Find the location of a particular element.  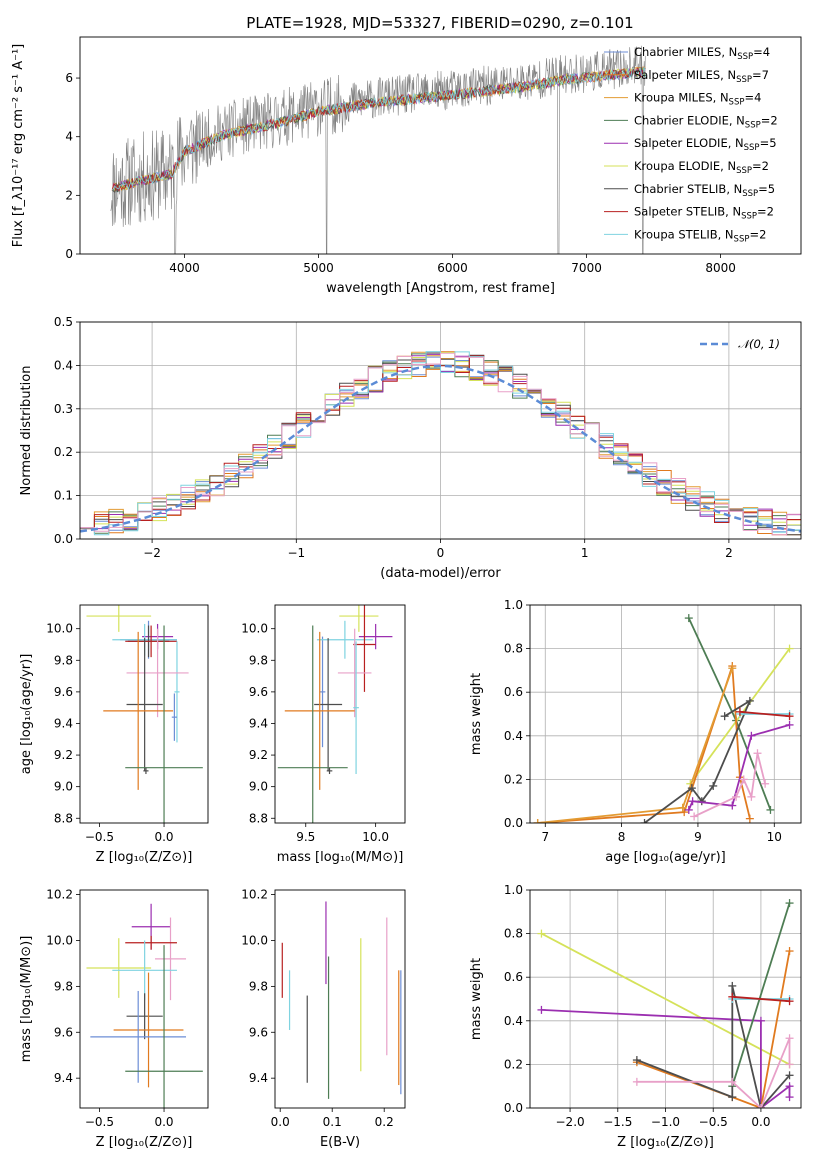

legend-entry: Salpeter MILES, NSSP=7 is located at coordinates (701, 76).